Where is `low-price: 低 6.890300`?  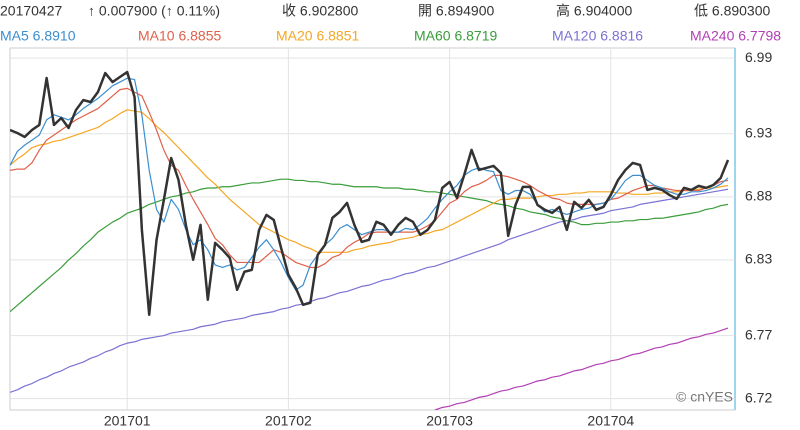 low-price: 低 6.890300 is located at coordinates (732, 11).